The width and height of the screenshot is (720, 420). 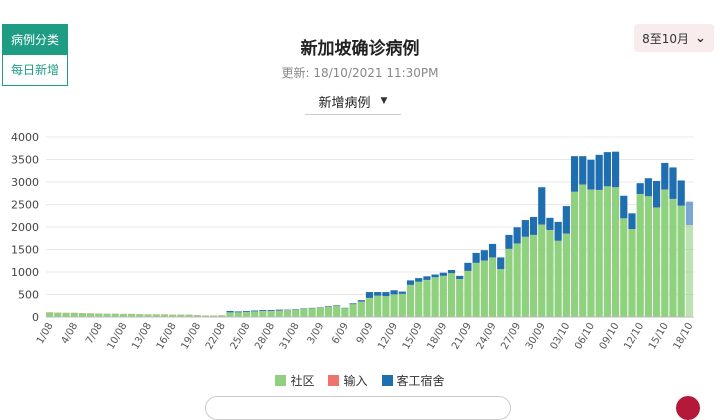 What do you see at coordinates (290, 336) in the screenshot?
I see `x-tick-label: 31/08` at bounding box center [290, 336].